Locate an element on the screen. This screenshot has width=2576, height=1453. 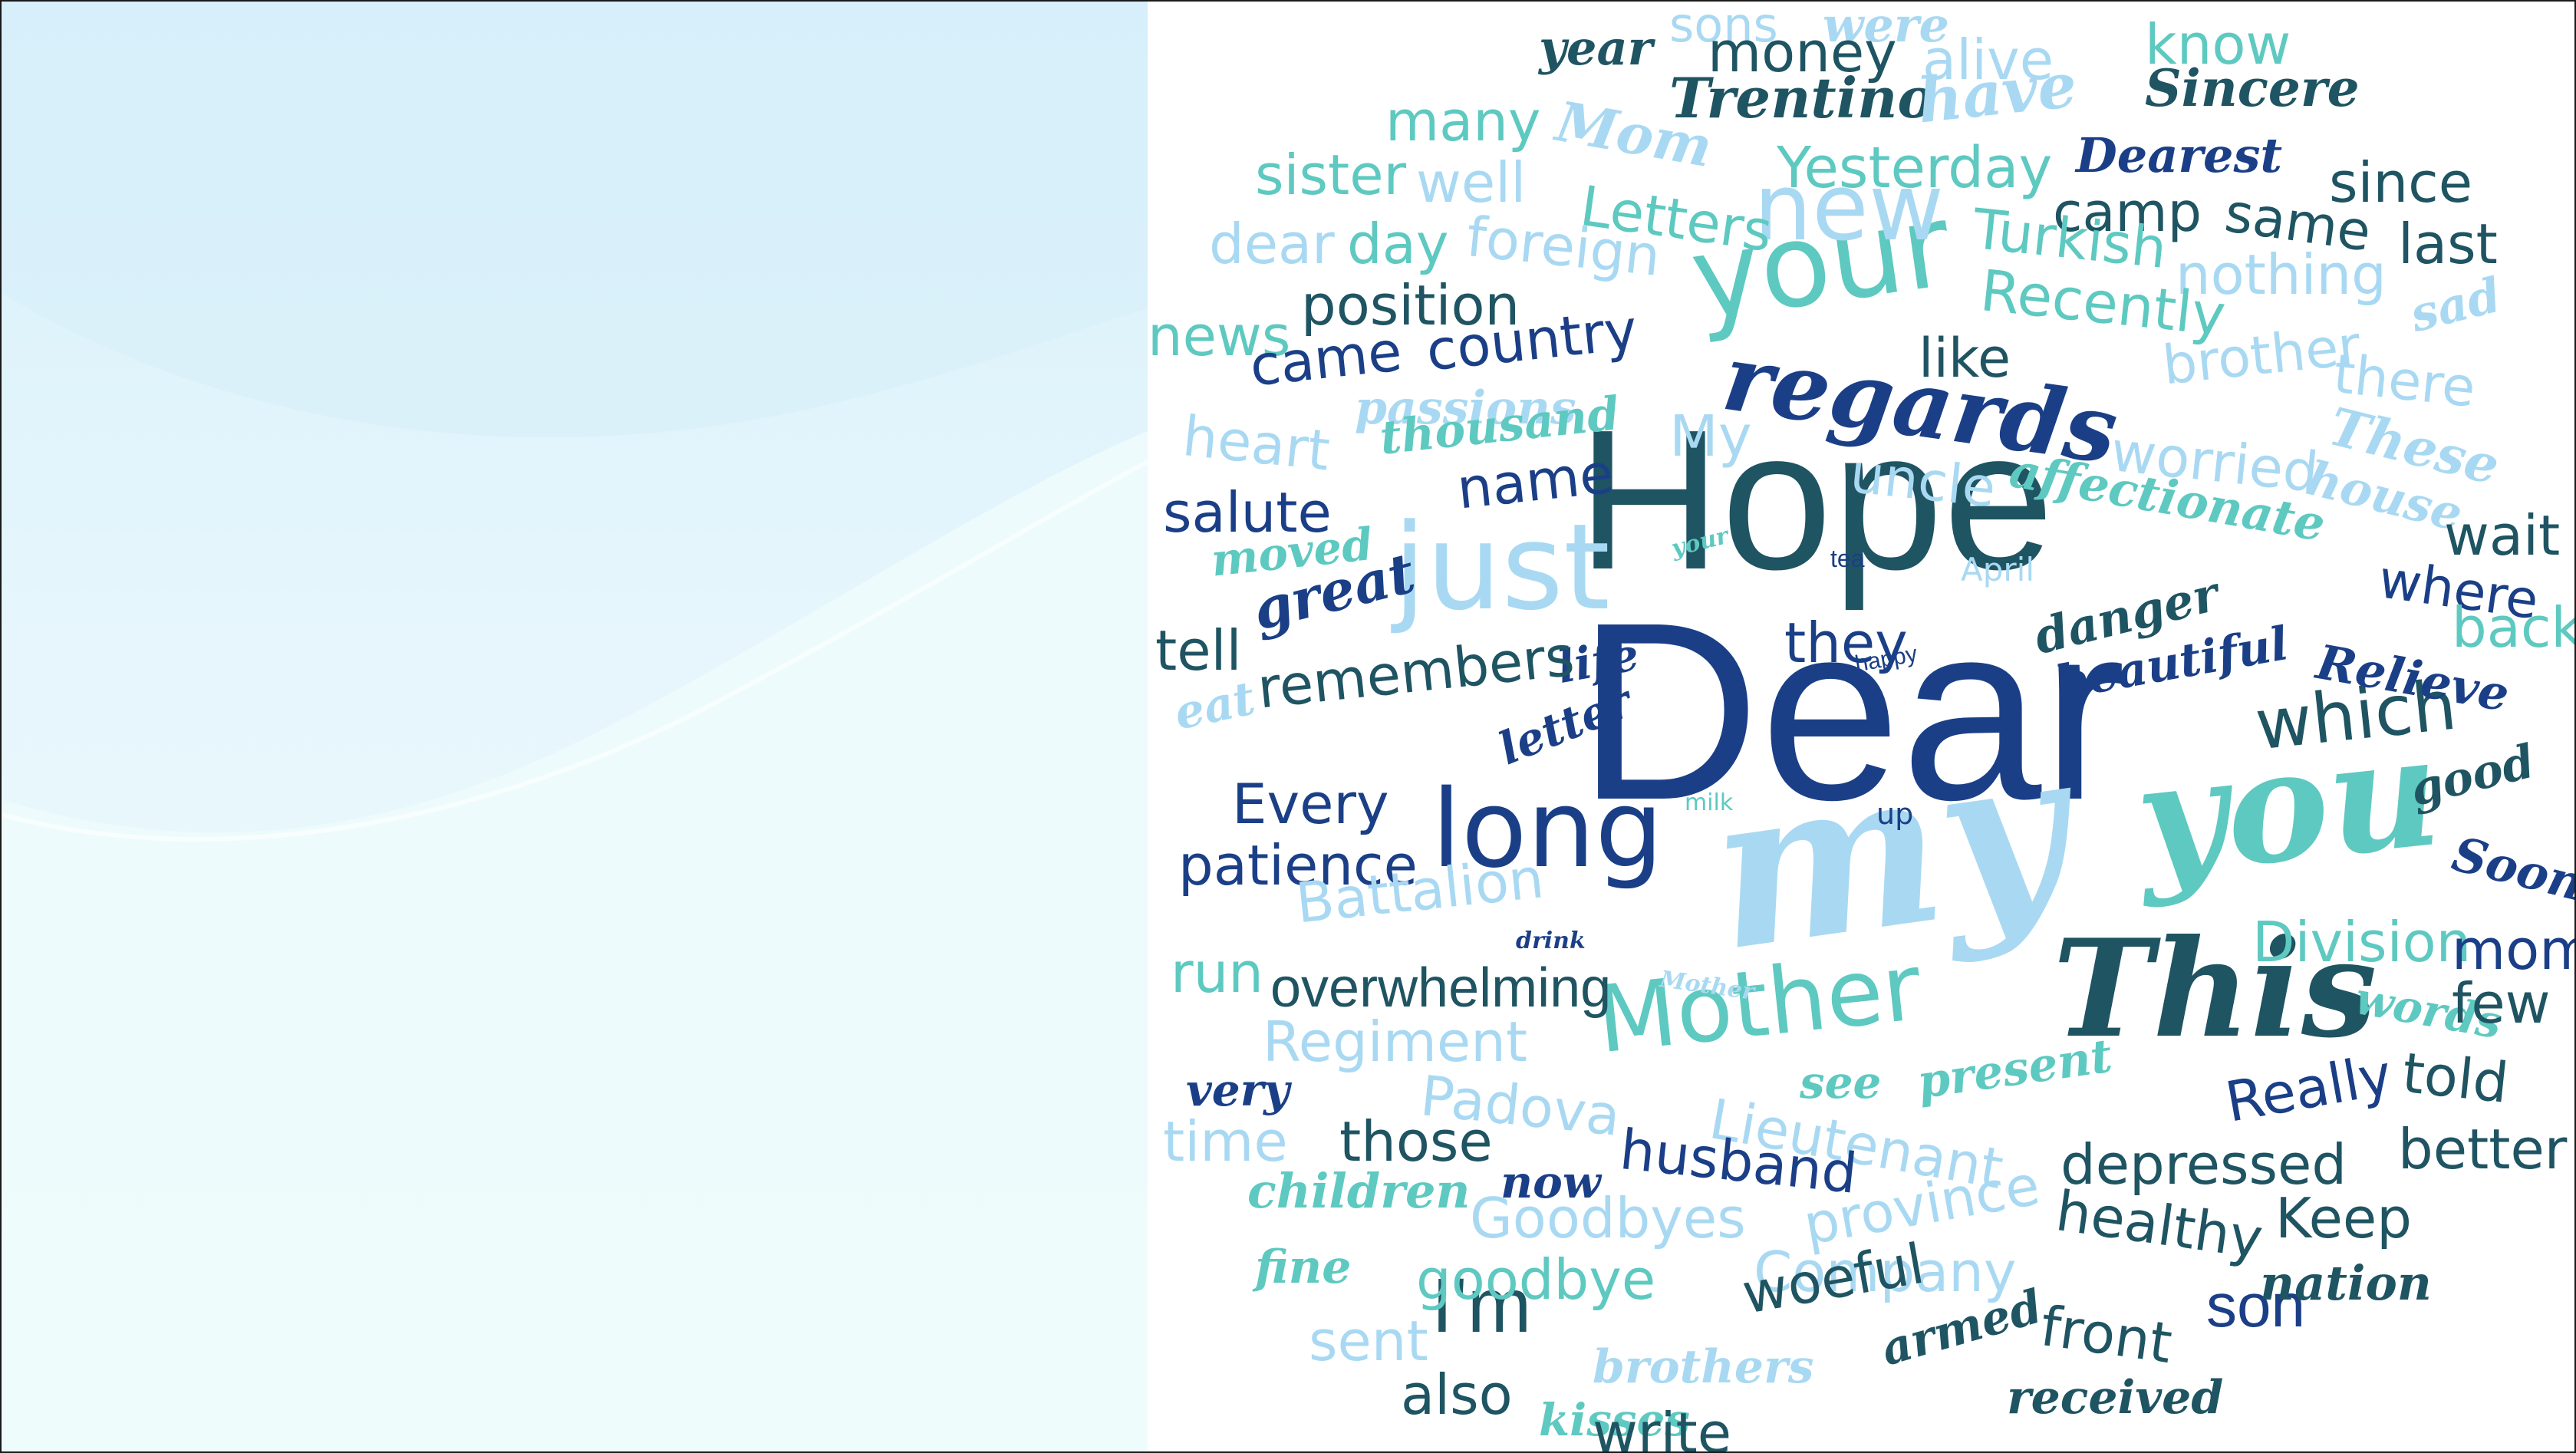
cloud-word: Soon is located at coordinates (2510, 869).